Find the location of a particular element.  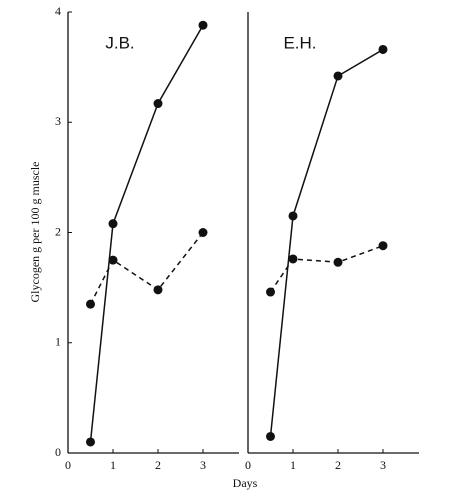

y-tick-label: 3 is located at coordinates (58, 121).